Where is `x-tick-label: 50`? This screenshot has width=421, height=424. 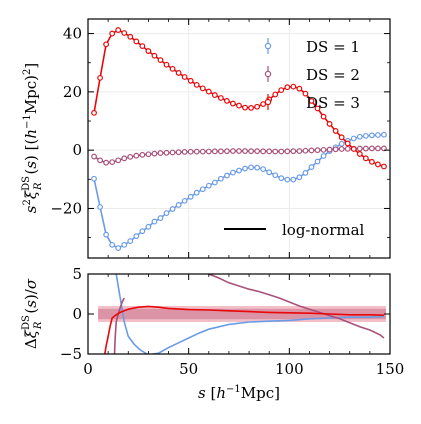
x-tick-label: 50 is located at coordinates (188, 369).